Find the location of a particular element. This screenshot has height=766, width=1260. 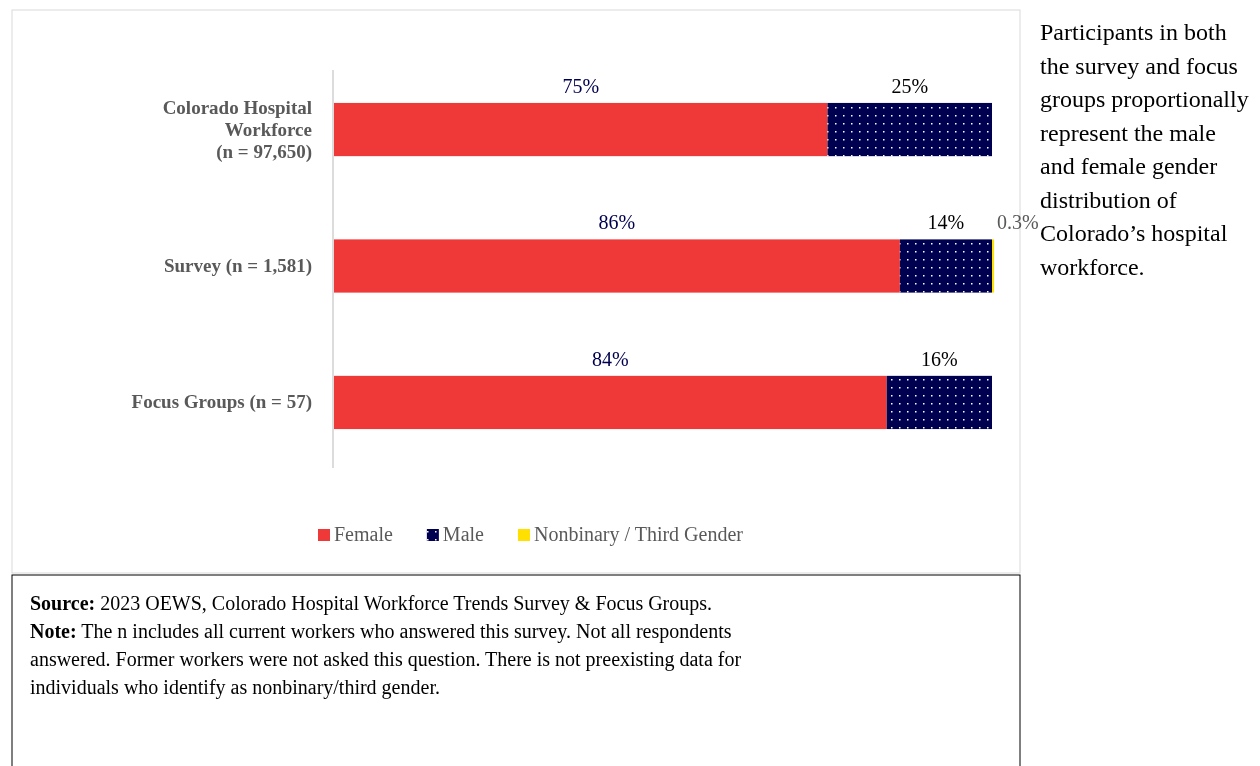

legend-label: Nonbinary / Third Gender is located at coordinates (638, 534).